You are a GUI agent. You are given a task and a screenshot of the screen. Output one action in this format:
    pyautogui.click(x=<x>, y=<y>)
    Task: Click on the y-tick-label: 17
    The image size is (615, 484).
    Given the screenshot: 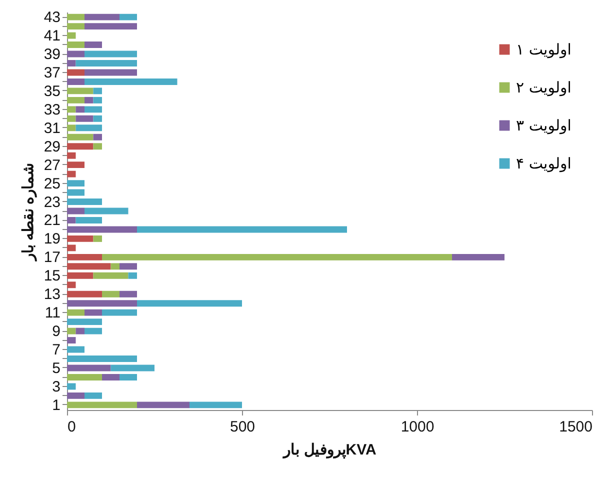 What is the action you would take?
    pyautogui.click(x=52, y=257)
    